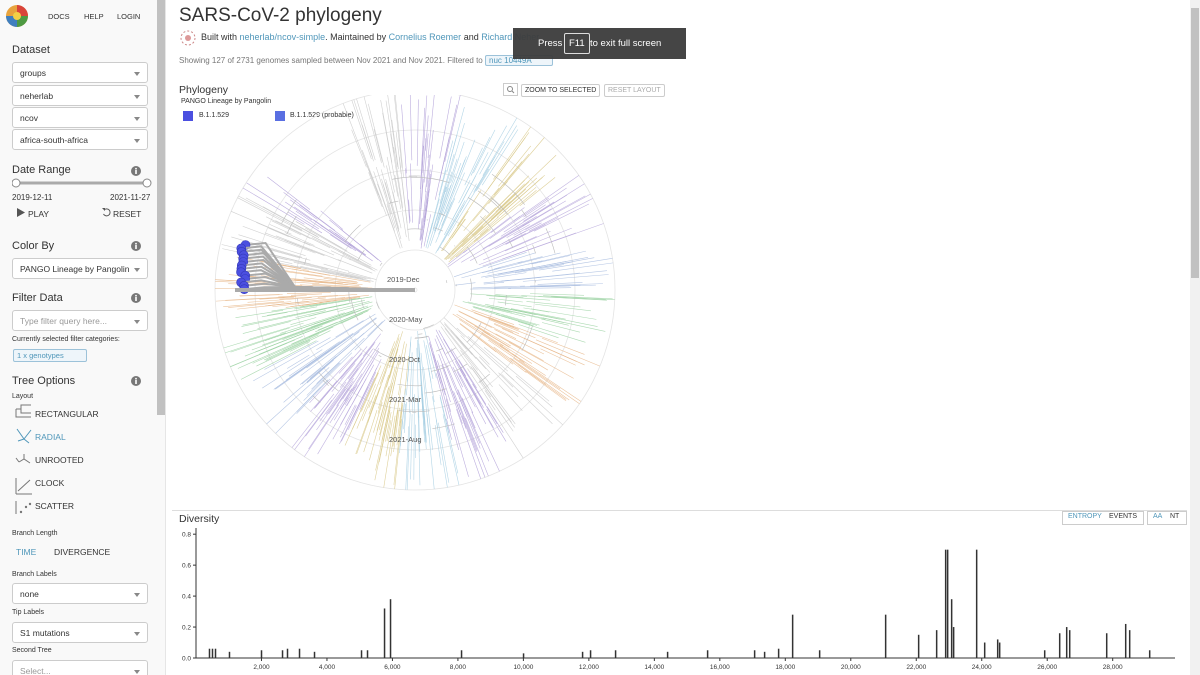 The width and height of the screenshot is (1200, 675). What do you see at coordinates (80, 632) in the screenshot?
I see `select: S1 mutations` at bounding box center [80, 632].